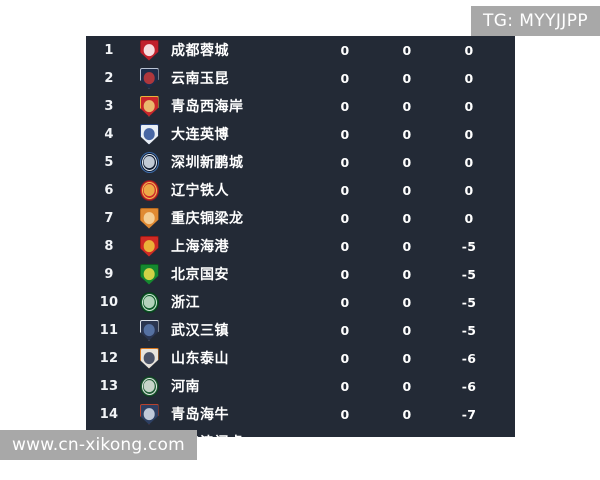 This screenshot has width=600, height=480. What do you see at coordinates (109, 106) in the screenshot?
I see `rank-cell: 3` at bounding box center [109, 106].